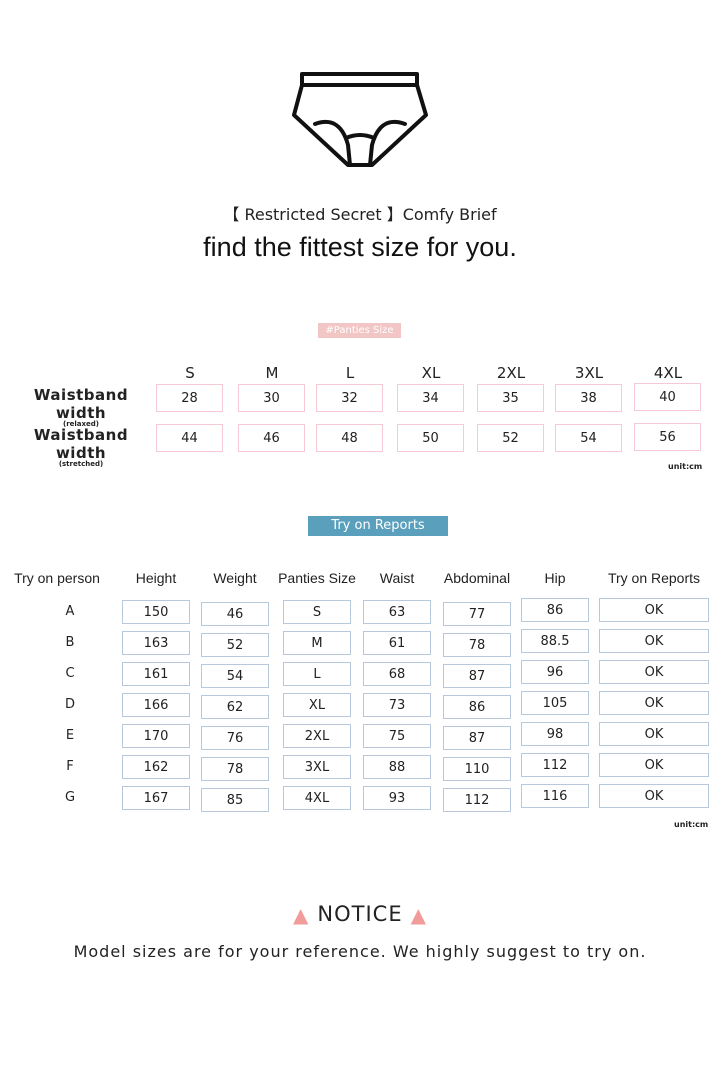  Describe the element at coordinates (235, 707) in the screenshot. I see `report-value-cell: 62` at that location.